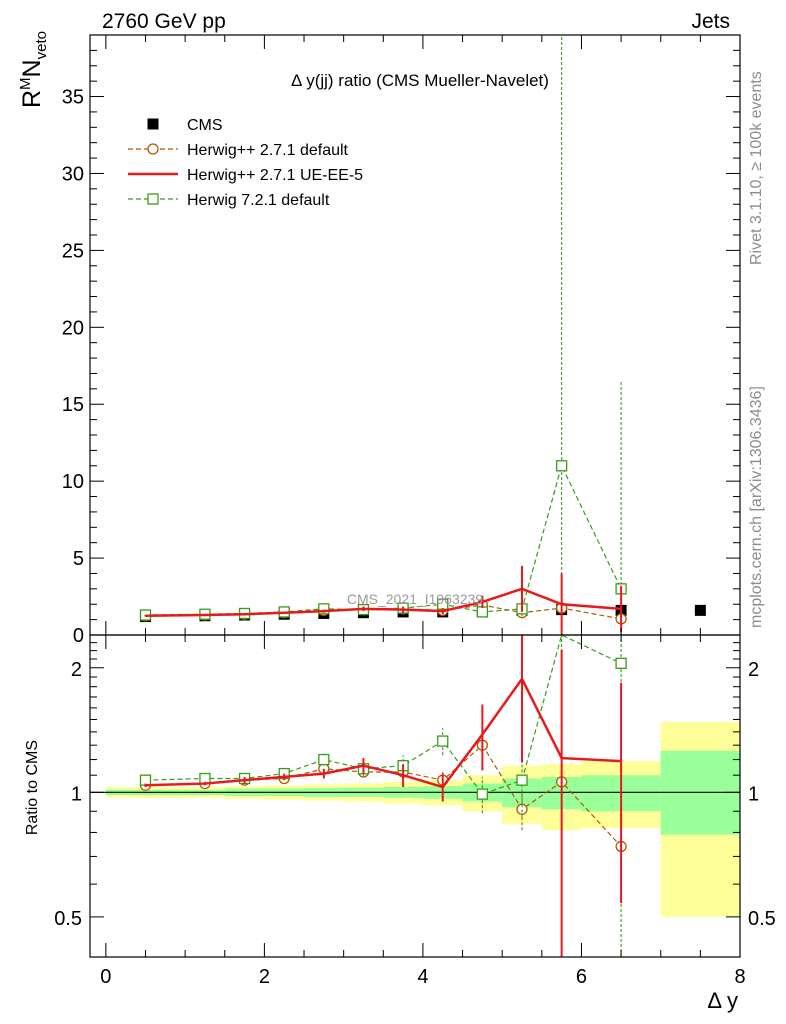  I want to click on x-tick-label: 2, so click(264, 977).